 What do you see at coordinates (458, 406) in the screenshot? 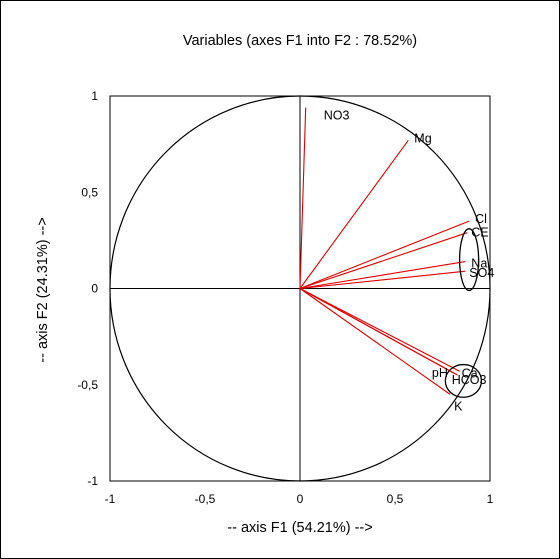
I see `variable-label-k: K` at bounding box center [458, 406].